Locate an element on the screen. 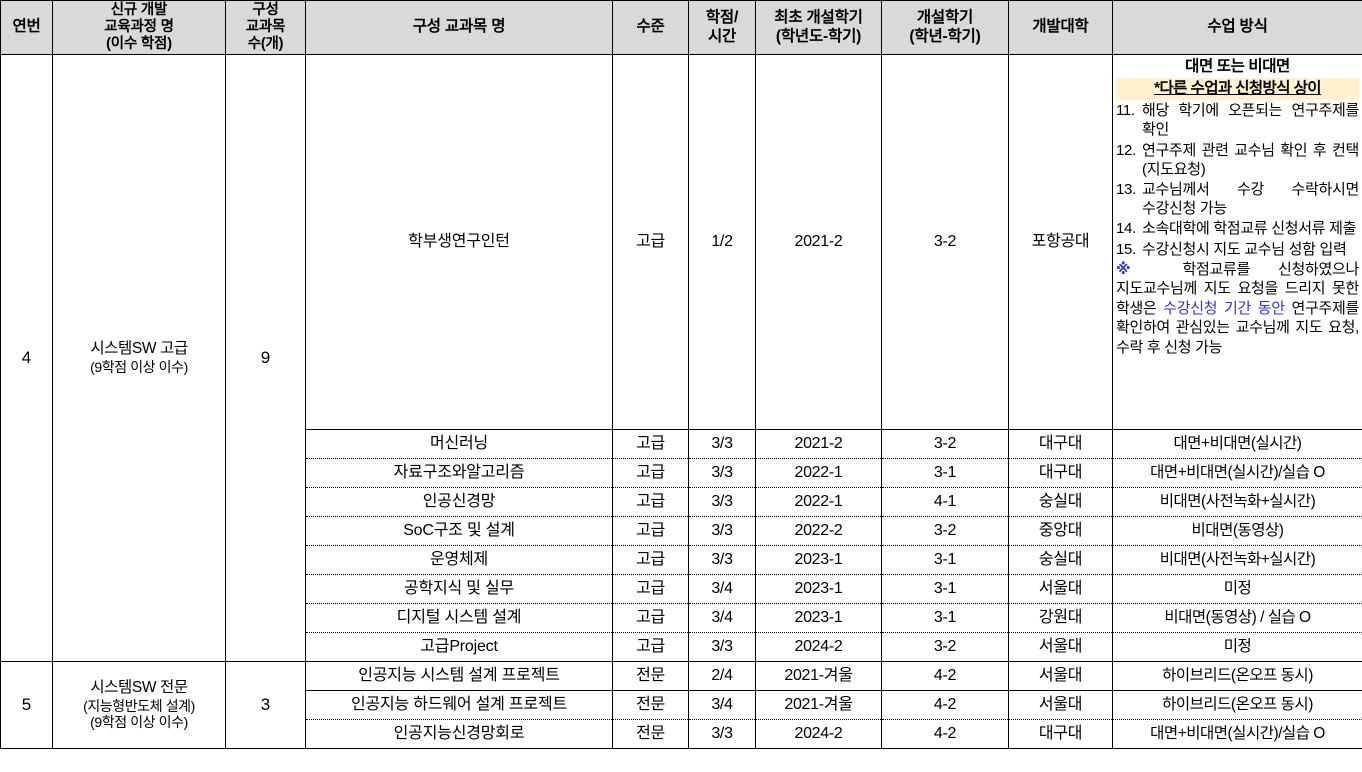  cell-program-name: 시스템SW 전문 (지능형반도체 설계) (9학점 이상 이수) is located at coordinates (139, 705).